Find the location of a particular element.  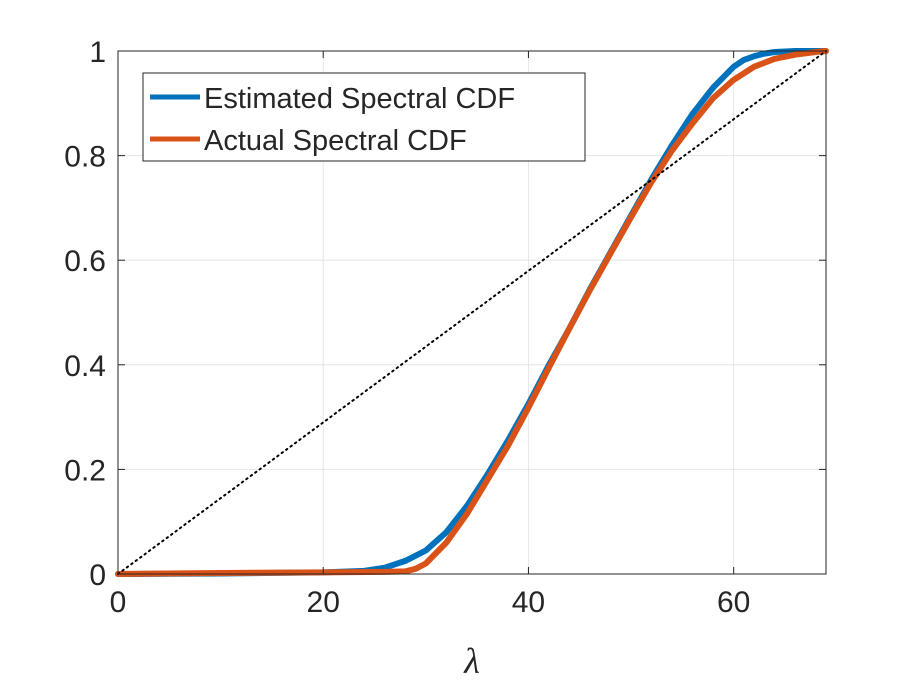

legend-label-estimated: Estimated Spectral CDF is located at coordinates (359, 99).